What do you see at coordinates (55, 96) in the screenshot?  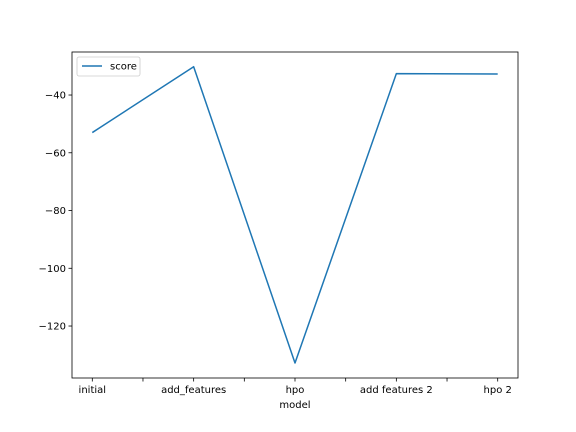 I see `y-tick-label: −40` at bounding box center [55, 96].